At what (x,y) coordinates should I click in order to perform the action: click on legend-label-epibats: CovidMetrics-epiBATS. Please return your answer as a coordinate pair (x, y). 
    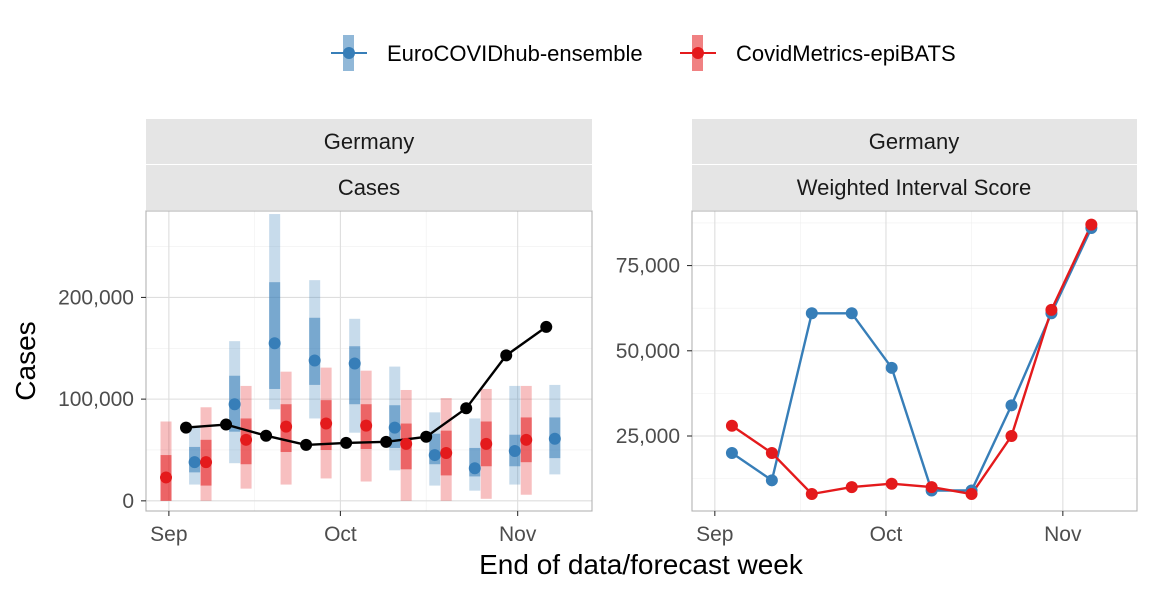
    Looking at the image, I should click on (846, 53).